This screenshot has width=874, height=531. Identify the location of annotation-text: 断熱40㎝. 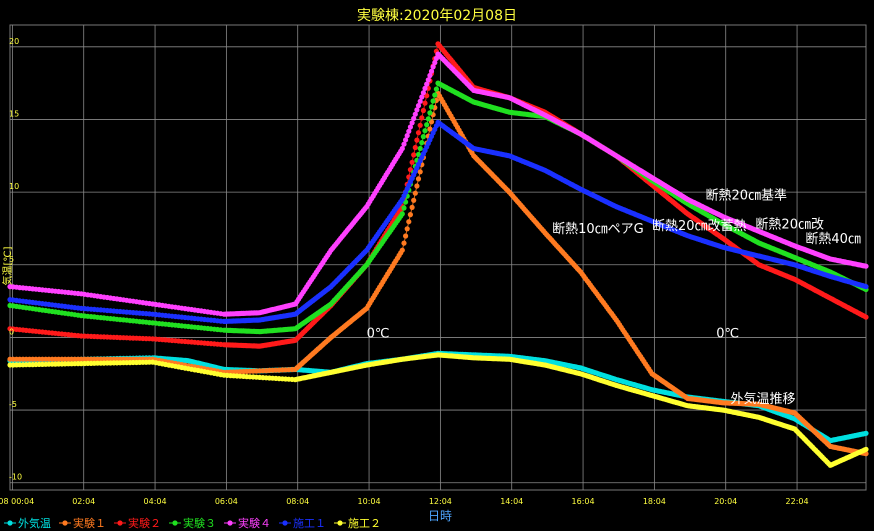
(833, 239).